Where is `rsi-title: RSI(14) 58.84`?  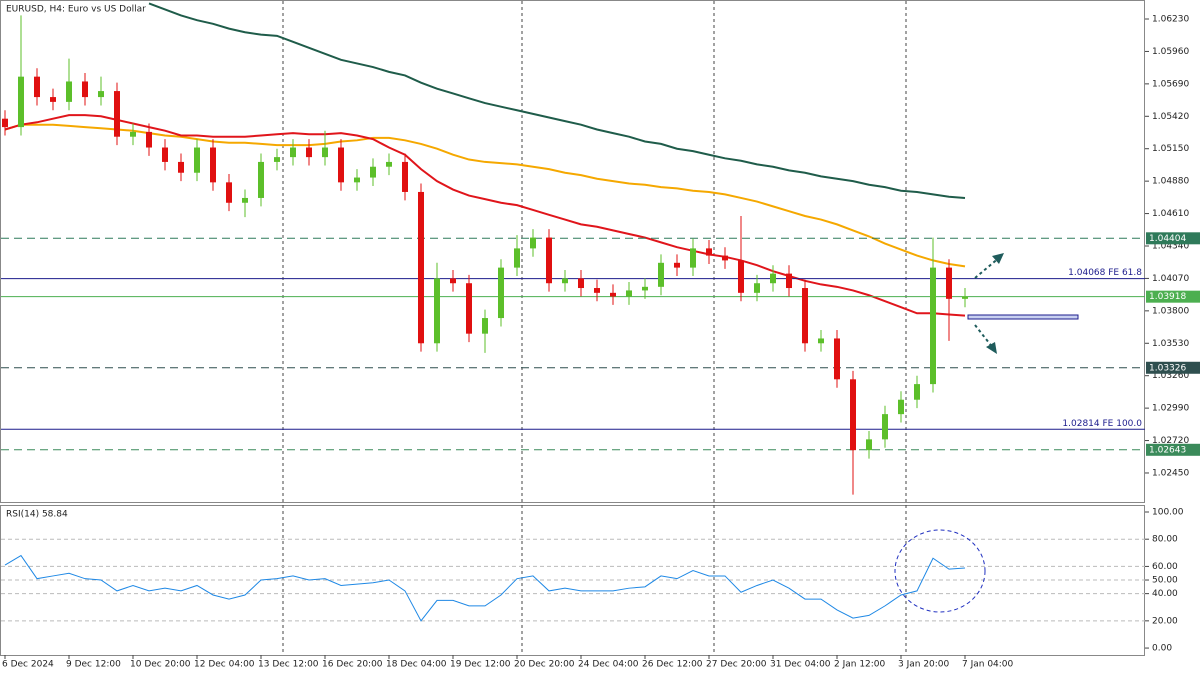 rsi-title: RSI(14) 58.84 is located at coordinates (37, 515).